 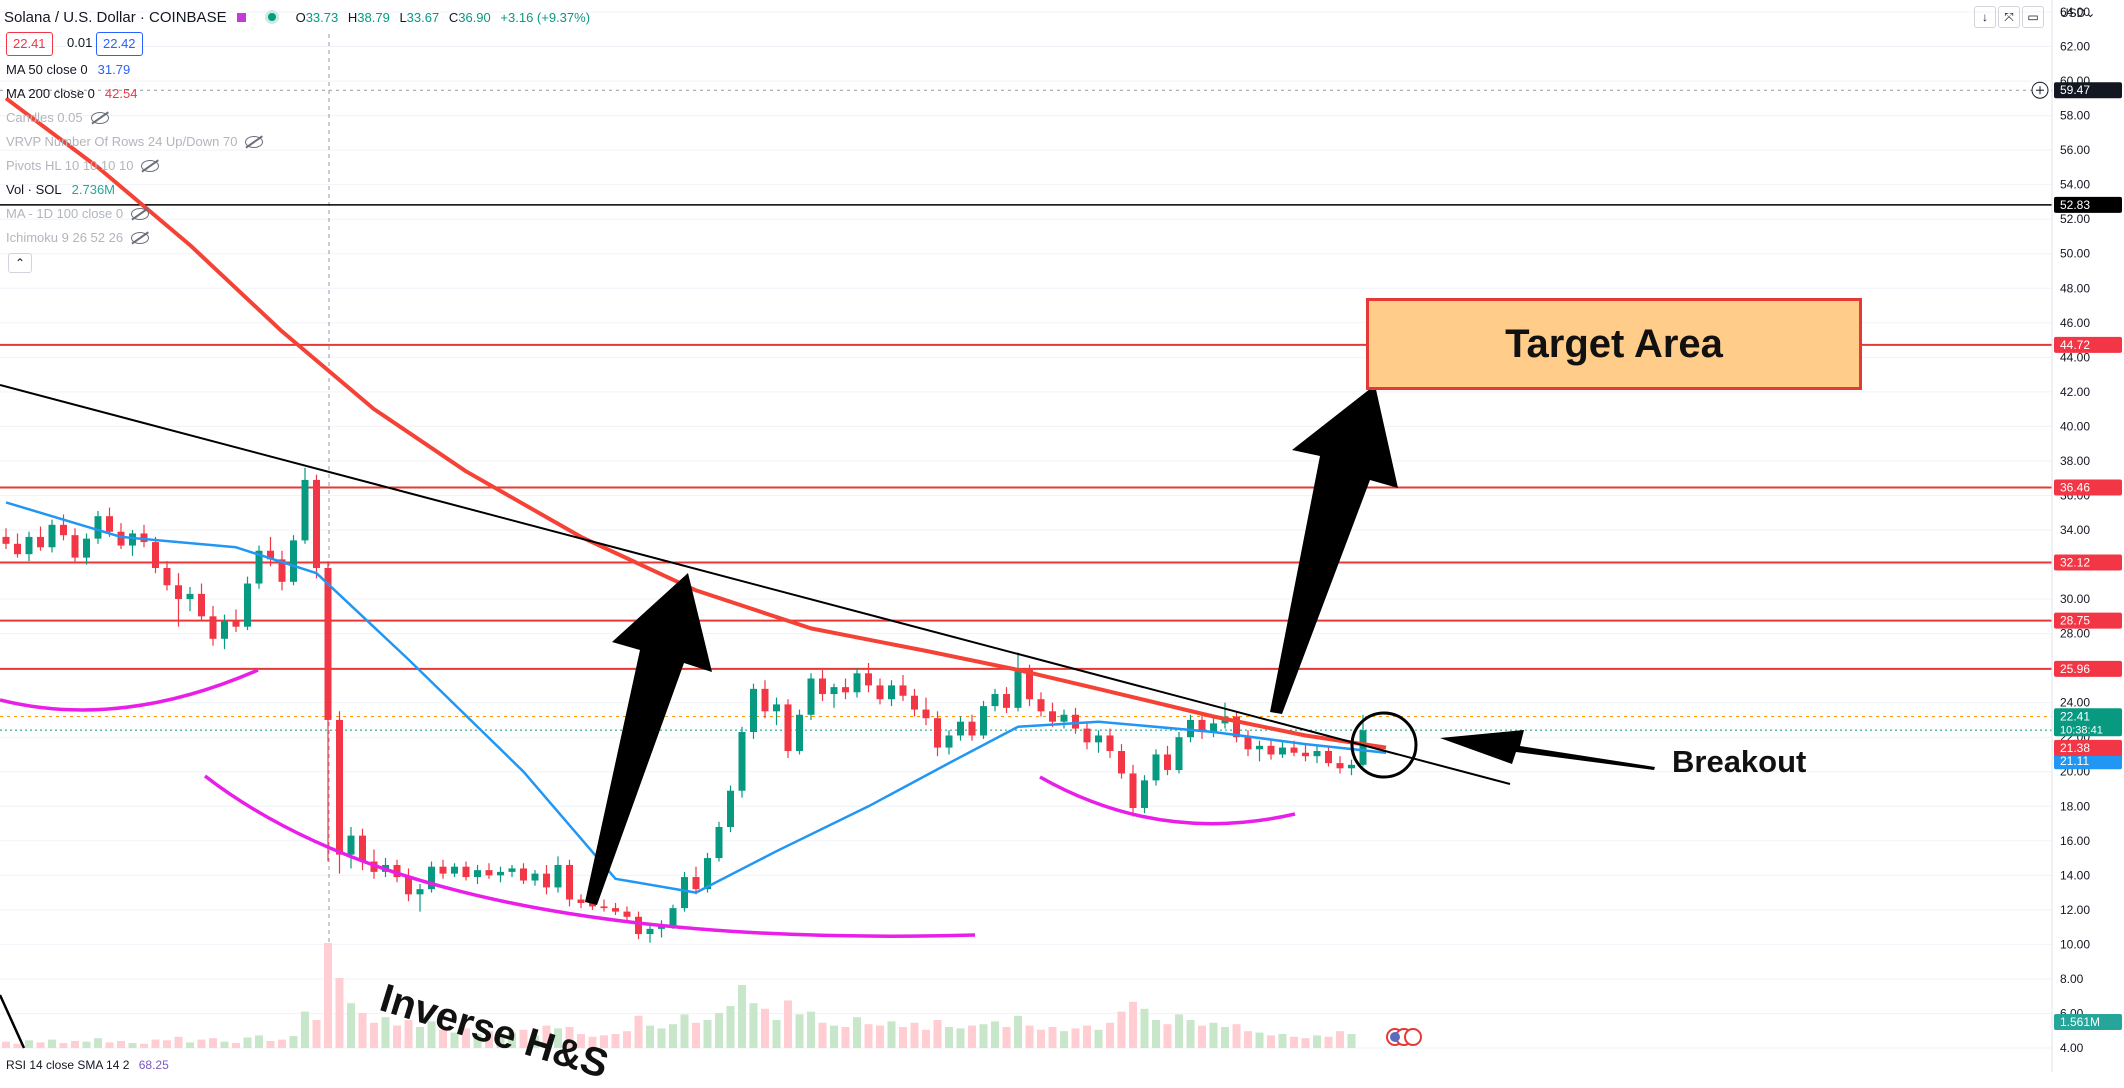 What do you see at coordinates (2075, 254) in the screenshot?
I see `axis-tick-label: 50.00` at bounding box center [2075, 254].